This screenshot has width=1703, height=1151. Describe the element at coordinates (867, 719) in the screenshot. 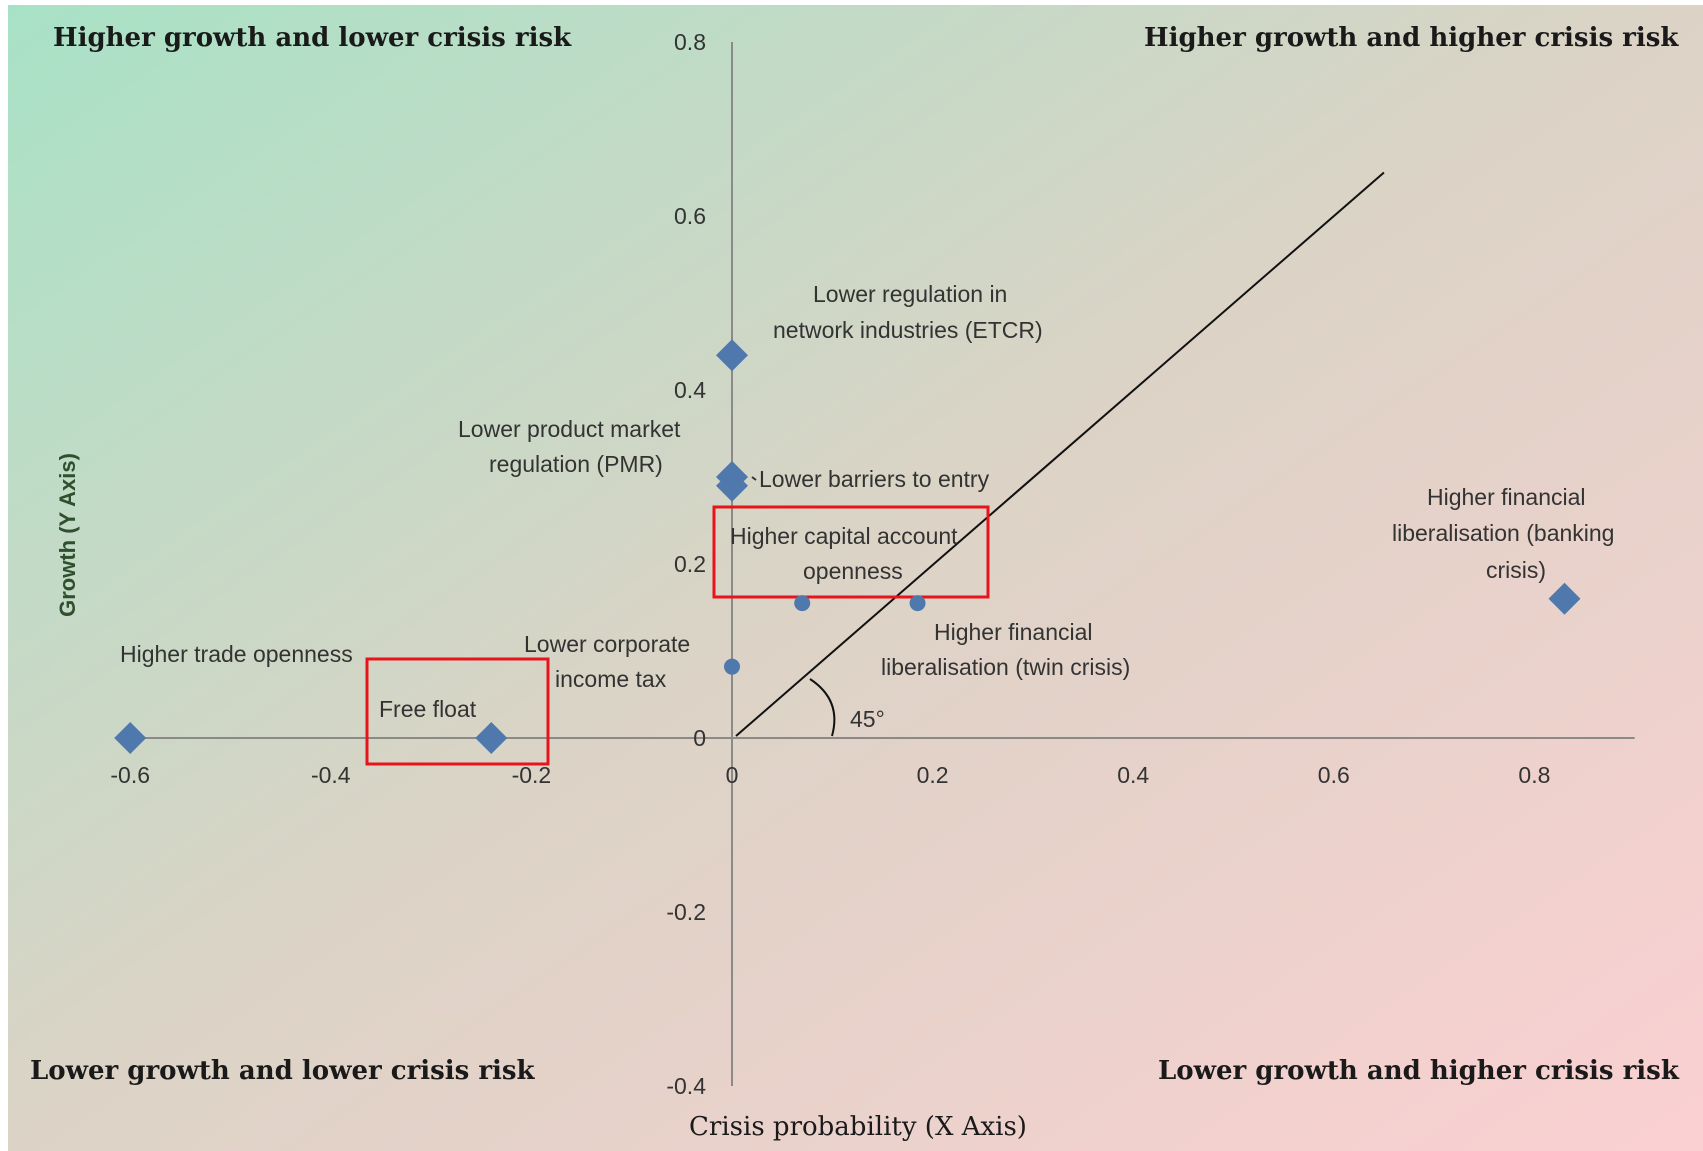

I see `angle-label: 45°` at that location.